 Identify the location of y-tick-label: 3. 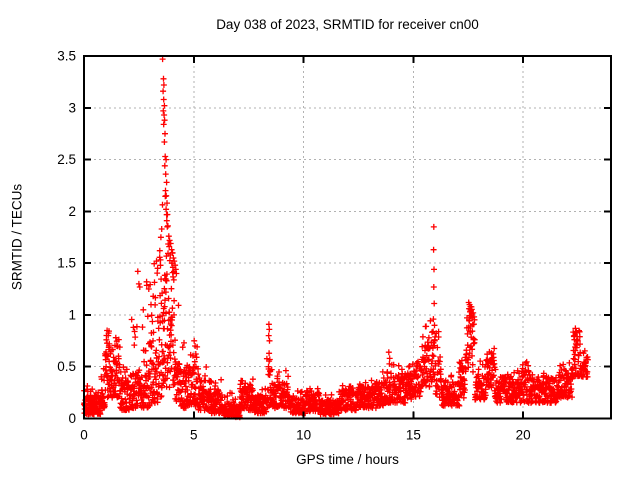
(72, 107).